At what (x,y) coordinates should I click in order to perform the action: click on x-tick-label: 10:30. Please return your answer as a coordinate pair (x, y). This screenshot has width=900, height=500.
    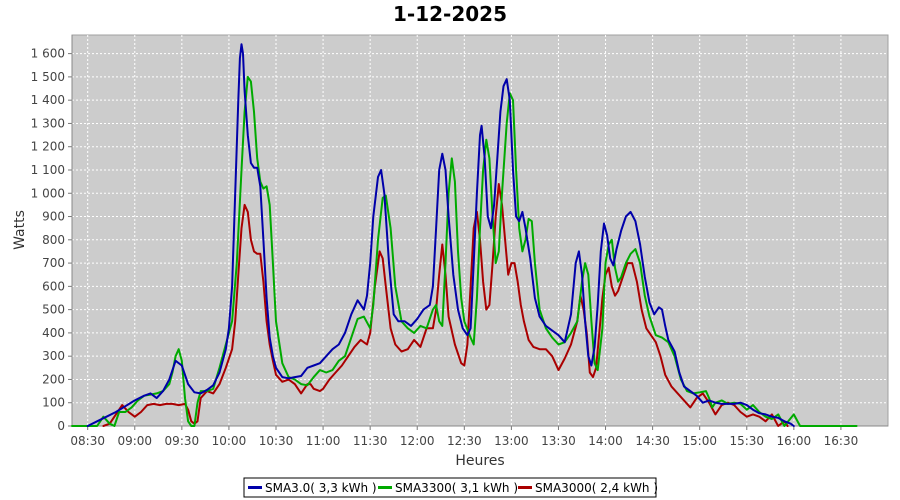
    Looking at the image, I should click on (276, 441).